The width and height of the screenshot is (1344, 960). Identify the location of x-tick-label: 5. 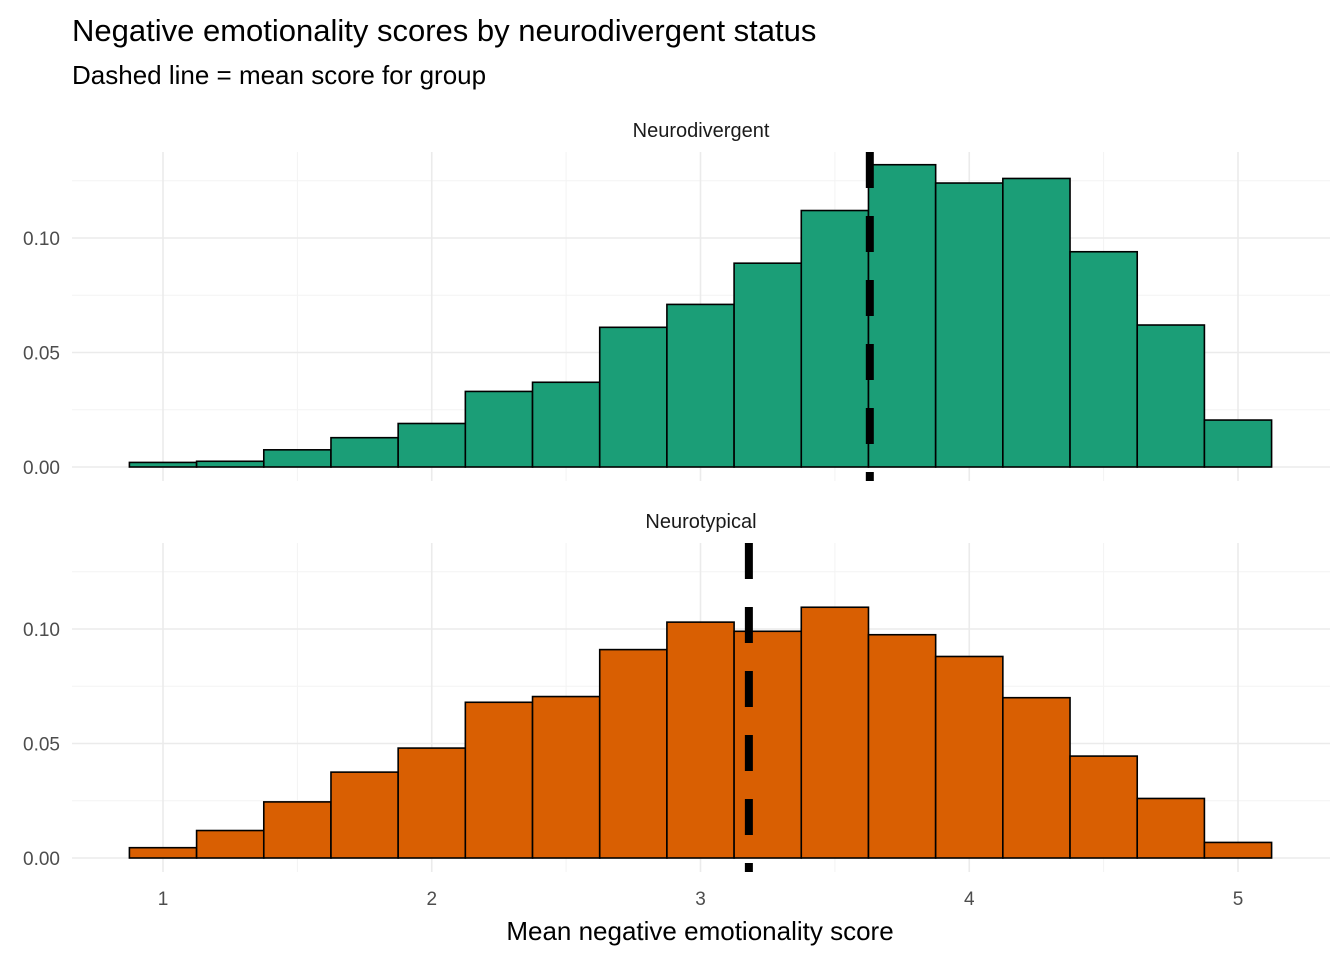
(1238, 899).